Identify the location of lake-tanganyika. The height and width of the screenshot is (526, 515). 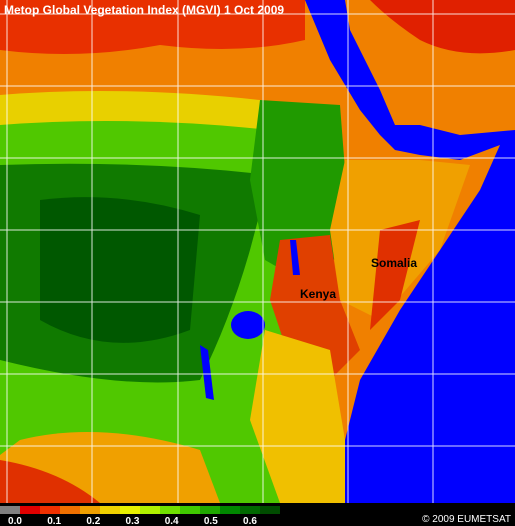
(207, 372).